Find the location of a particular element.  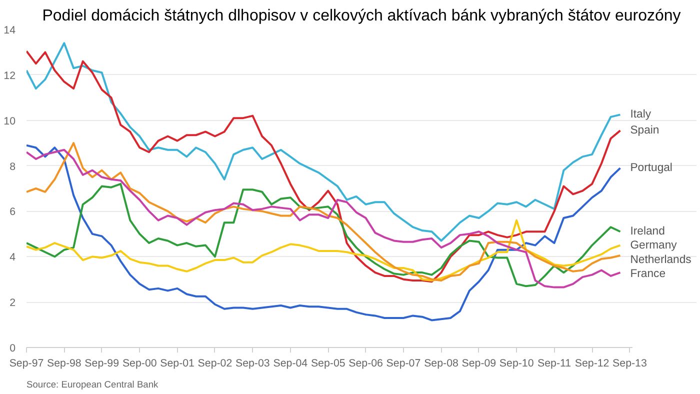

x-tick-label: Sep-04 is located at coordinates (290, 364).